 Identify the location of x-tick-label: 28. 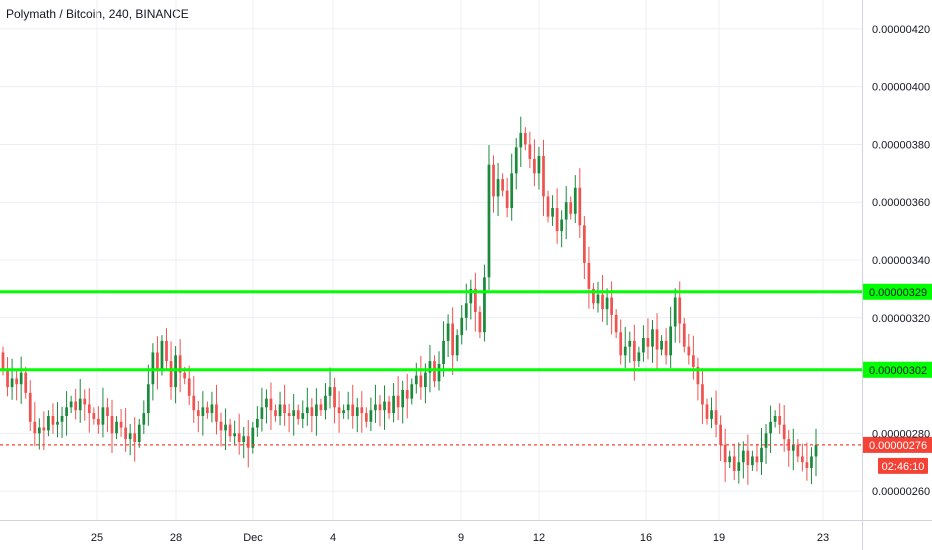
(176, 538).